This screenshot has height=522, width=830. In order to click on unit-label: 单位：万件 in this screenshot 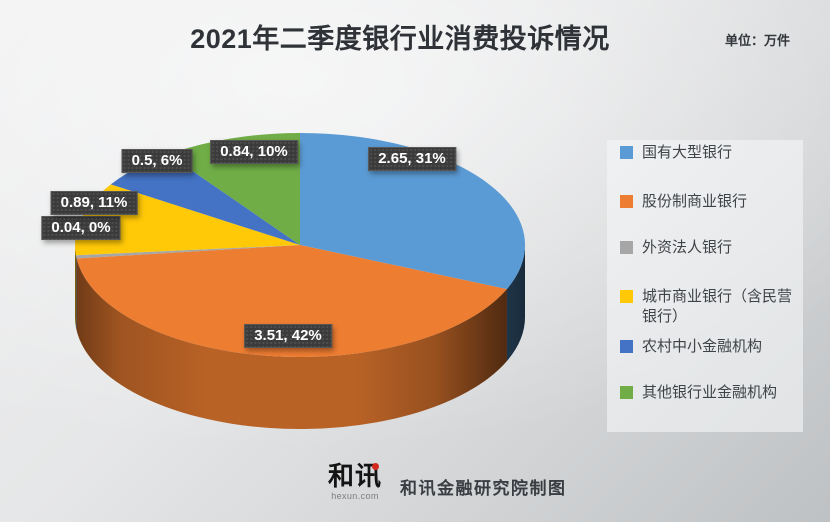, I will do `click(757, 40)`.